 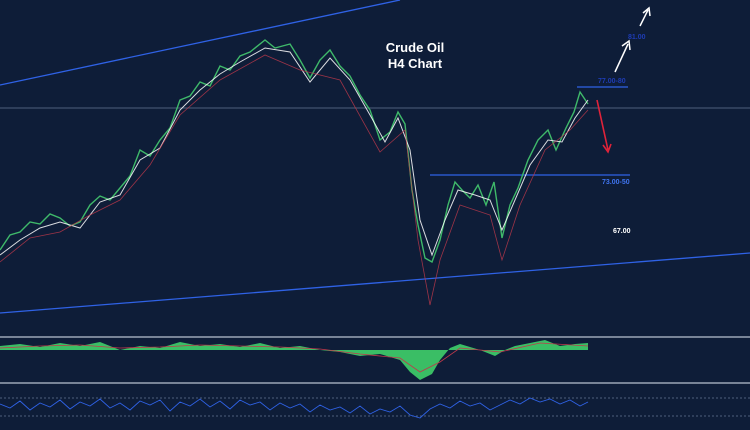 What do you see at coordinates (200, 43) in the screenshot?
I see `upper-trend-line` at bounding box center [200, 43].